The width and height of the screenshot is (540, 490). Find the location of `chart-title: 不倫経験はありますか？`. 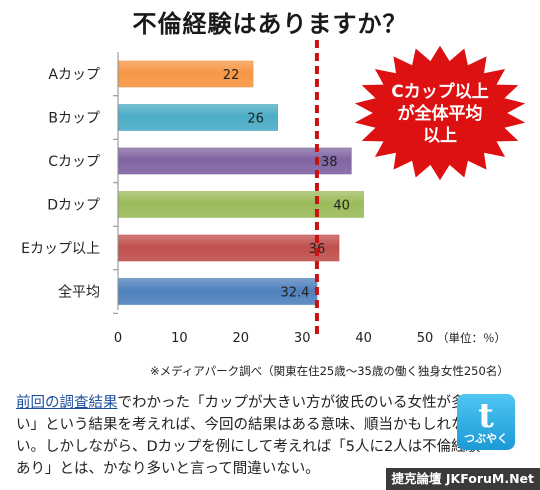

chart-title: 不倫経験はありますか？ is located at coordinates (270, 24).